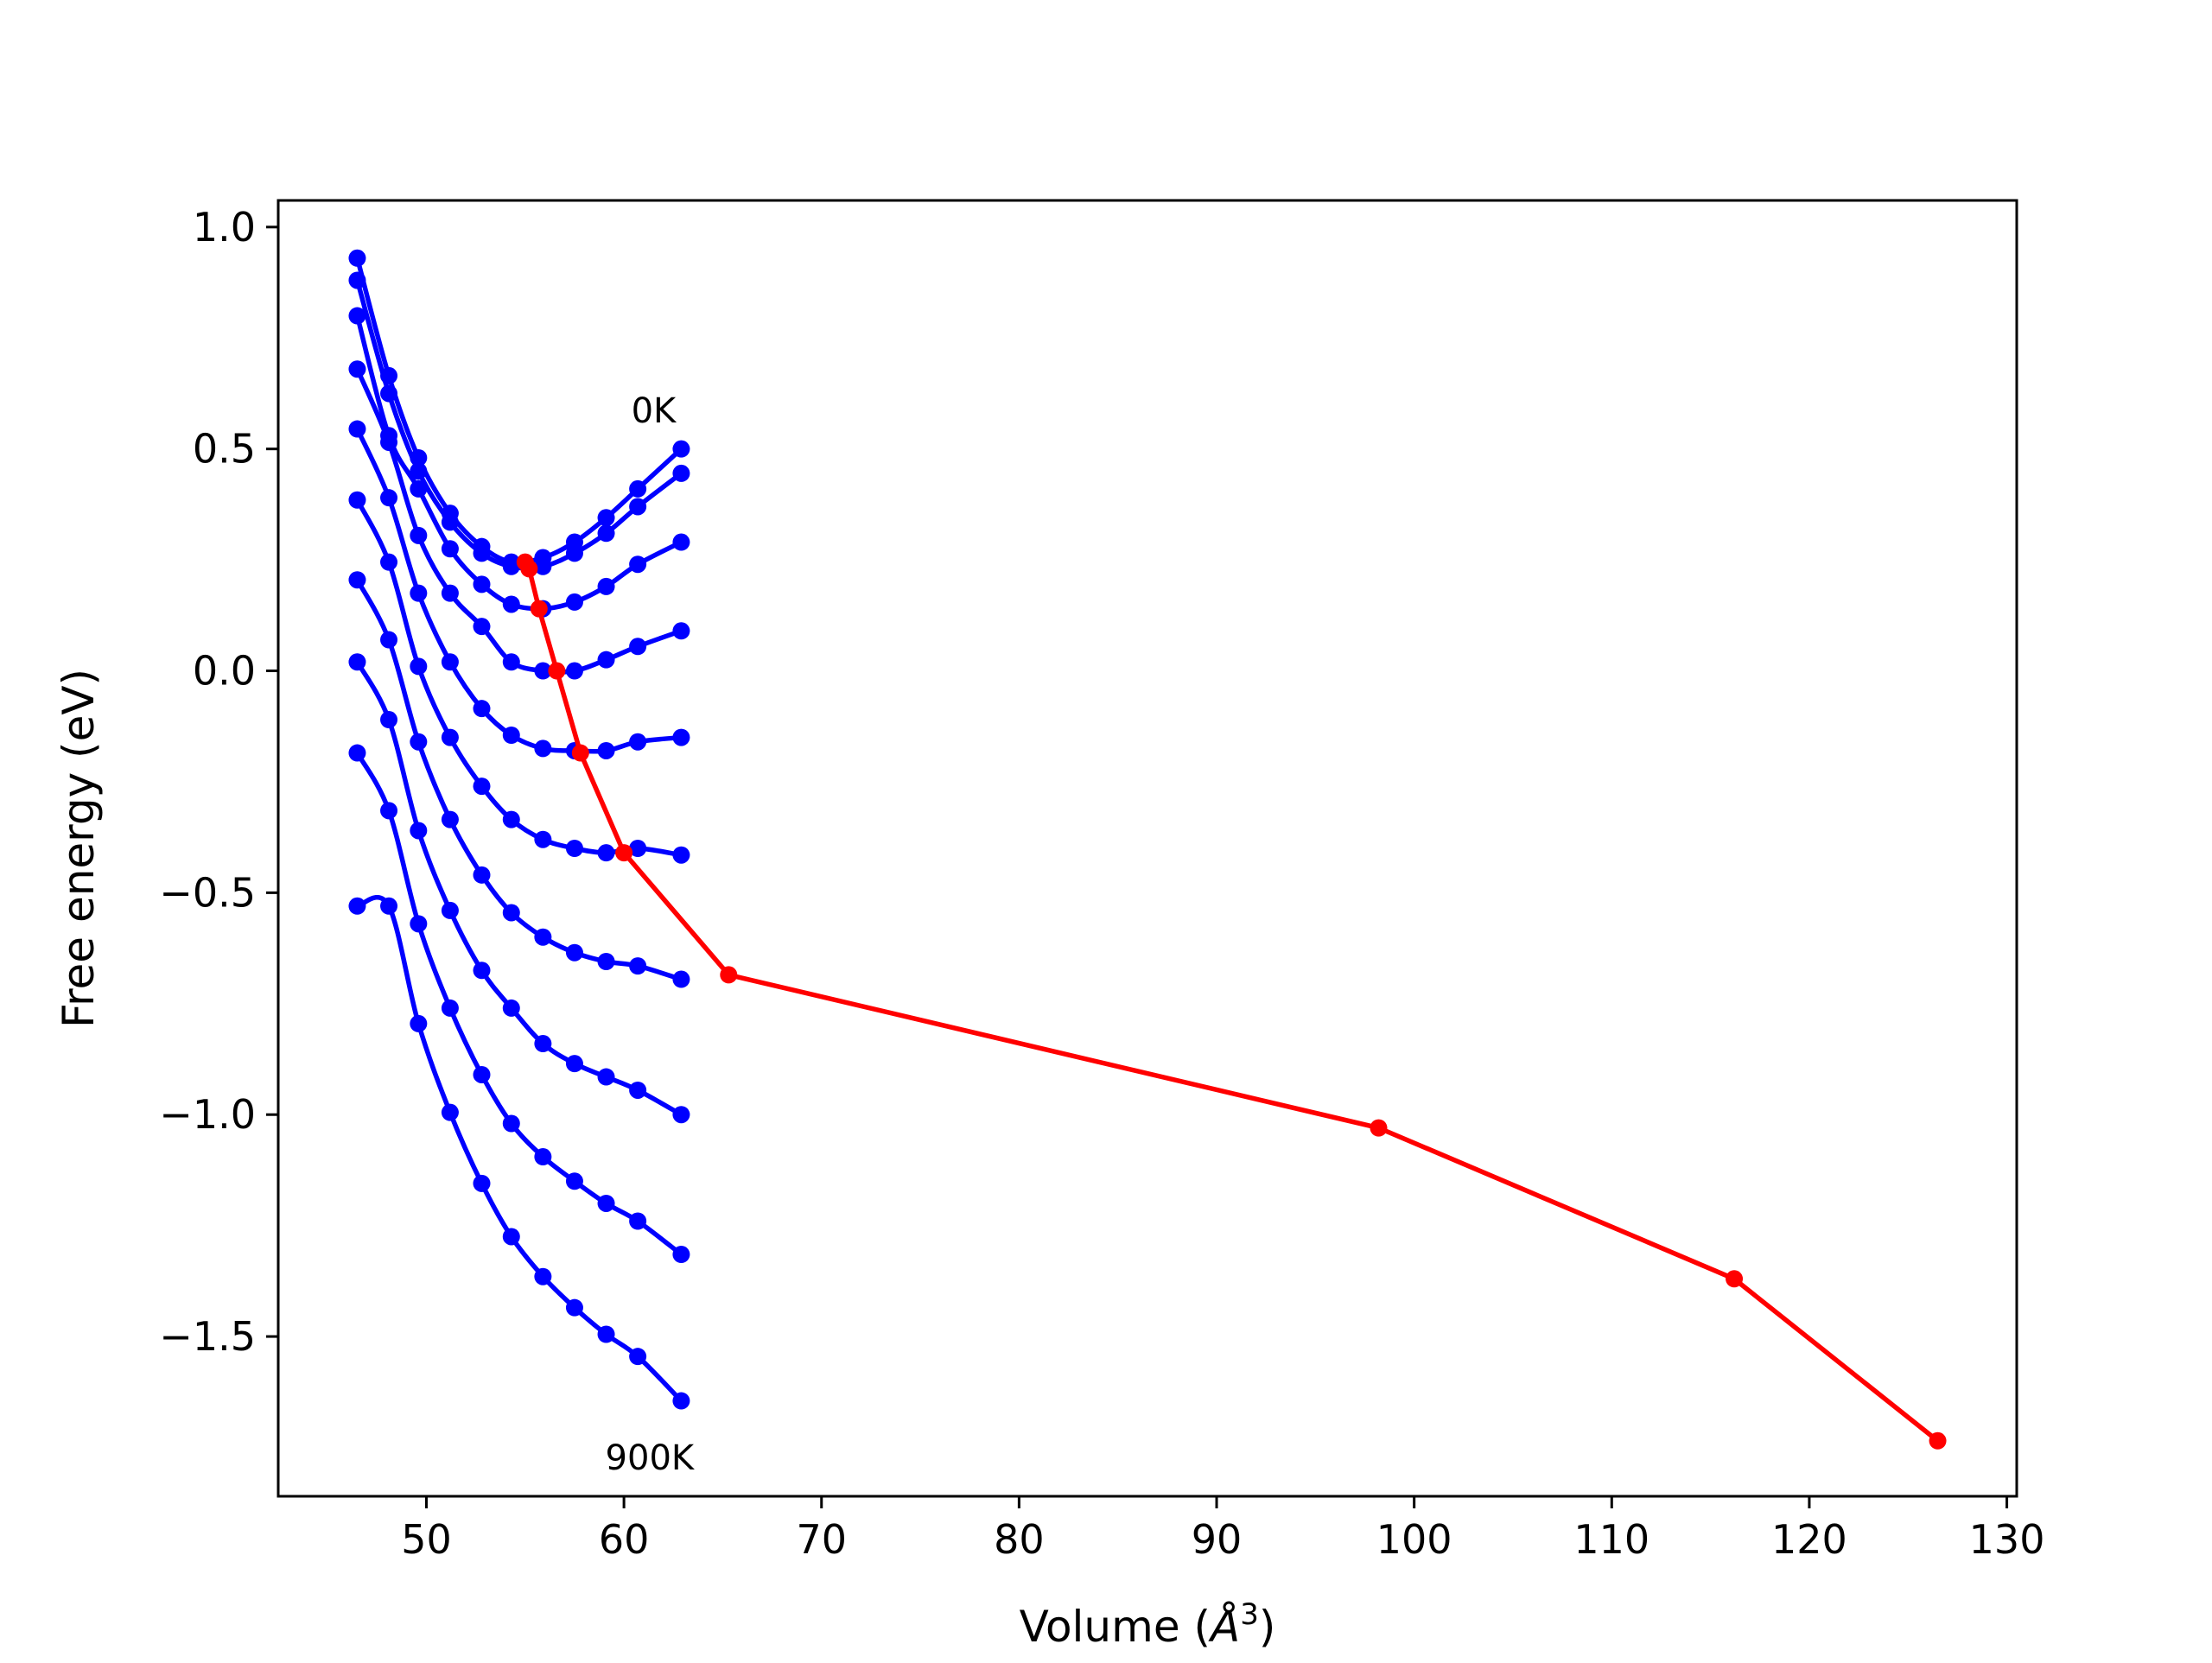 The width and height of the screenshot is (2212, 1663). Describe the element at coordinates (519, 830) in the screenshot. I see `isotherm-series` at that location.